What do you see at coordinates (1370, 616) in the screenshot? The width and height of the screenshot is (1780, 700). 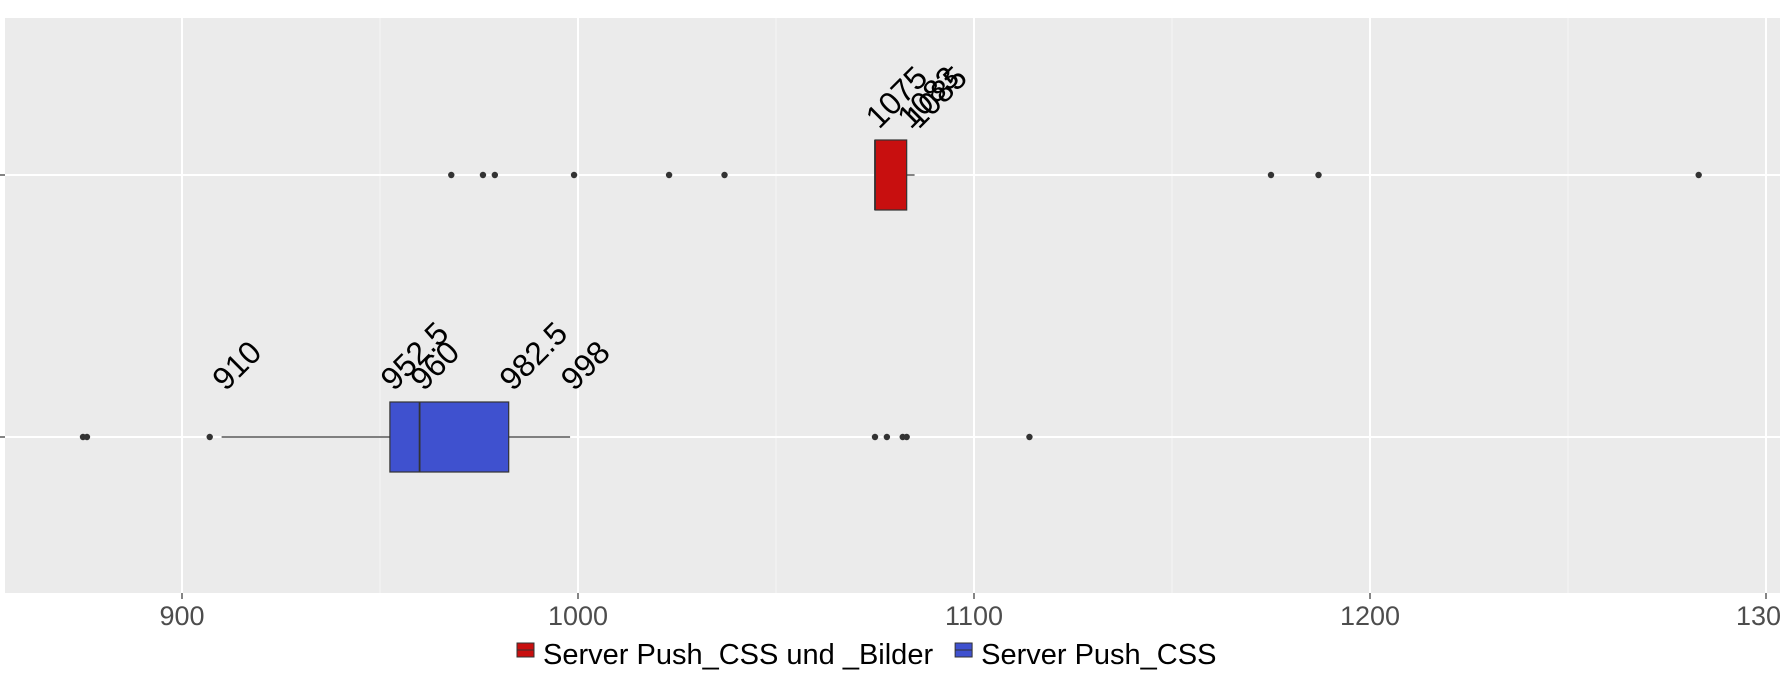 I see `x-tick-label: 1200` at bounding box center [1370, 616].